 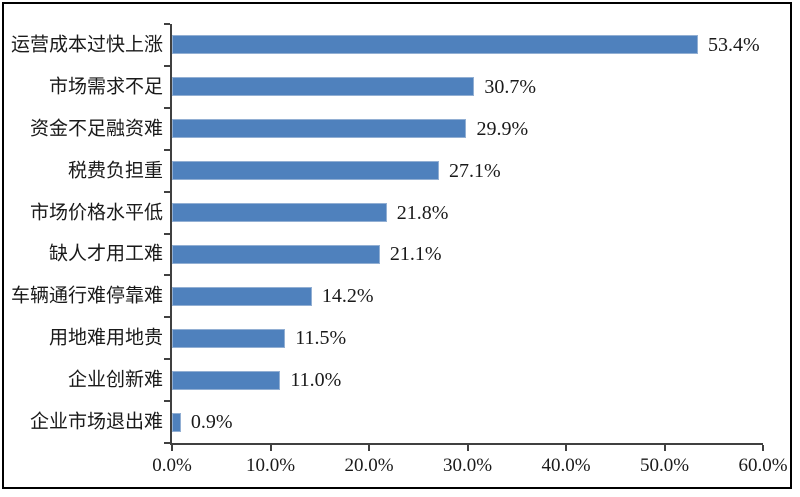 I want to click on category-label: 车辆通行难停靠难, so click(x=86, y=296).